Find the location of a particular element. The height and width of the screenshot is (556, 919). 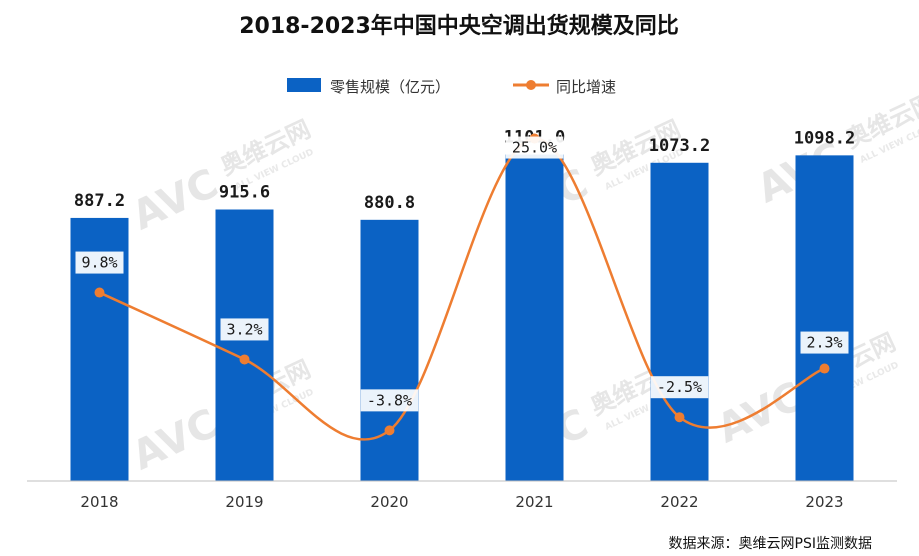

bar-label-2023: 1098.2 is located at coordinates (824, 138).